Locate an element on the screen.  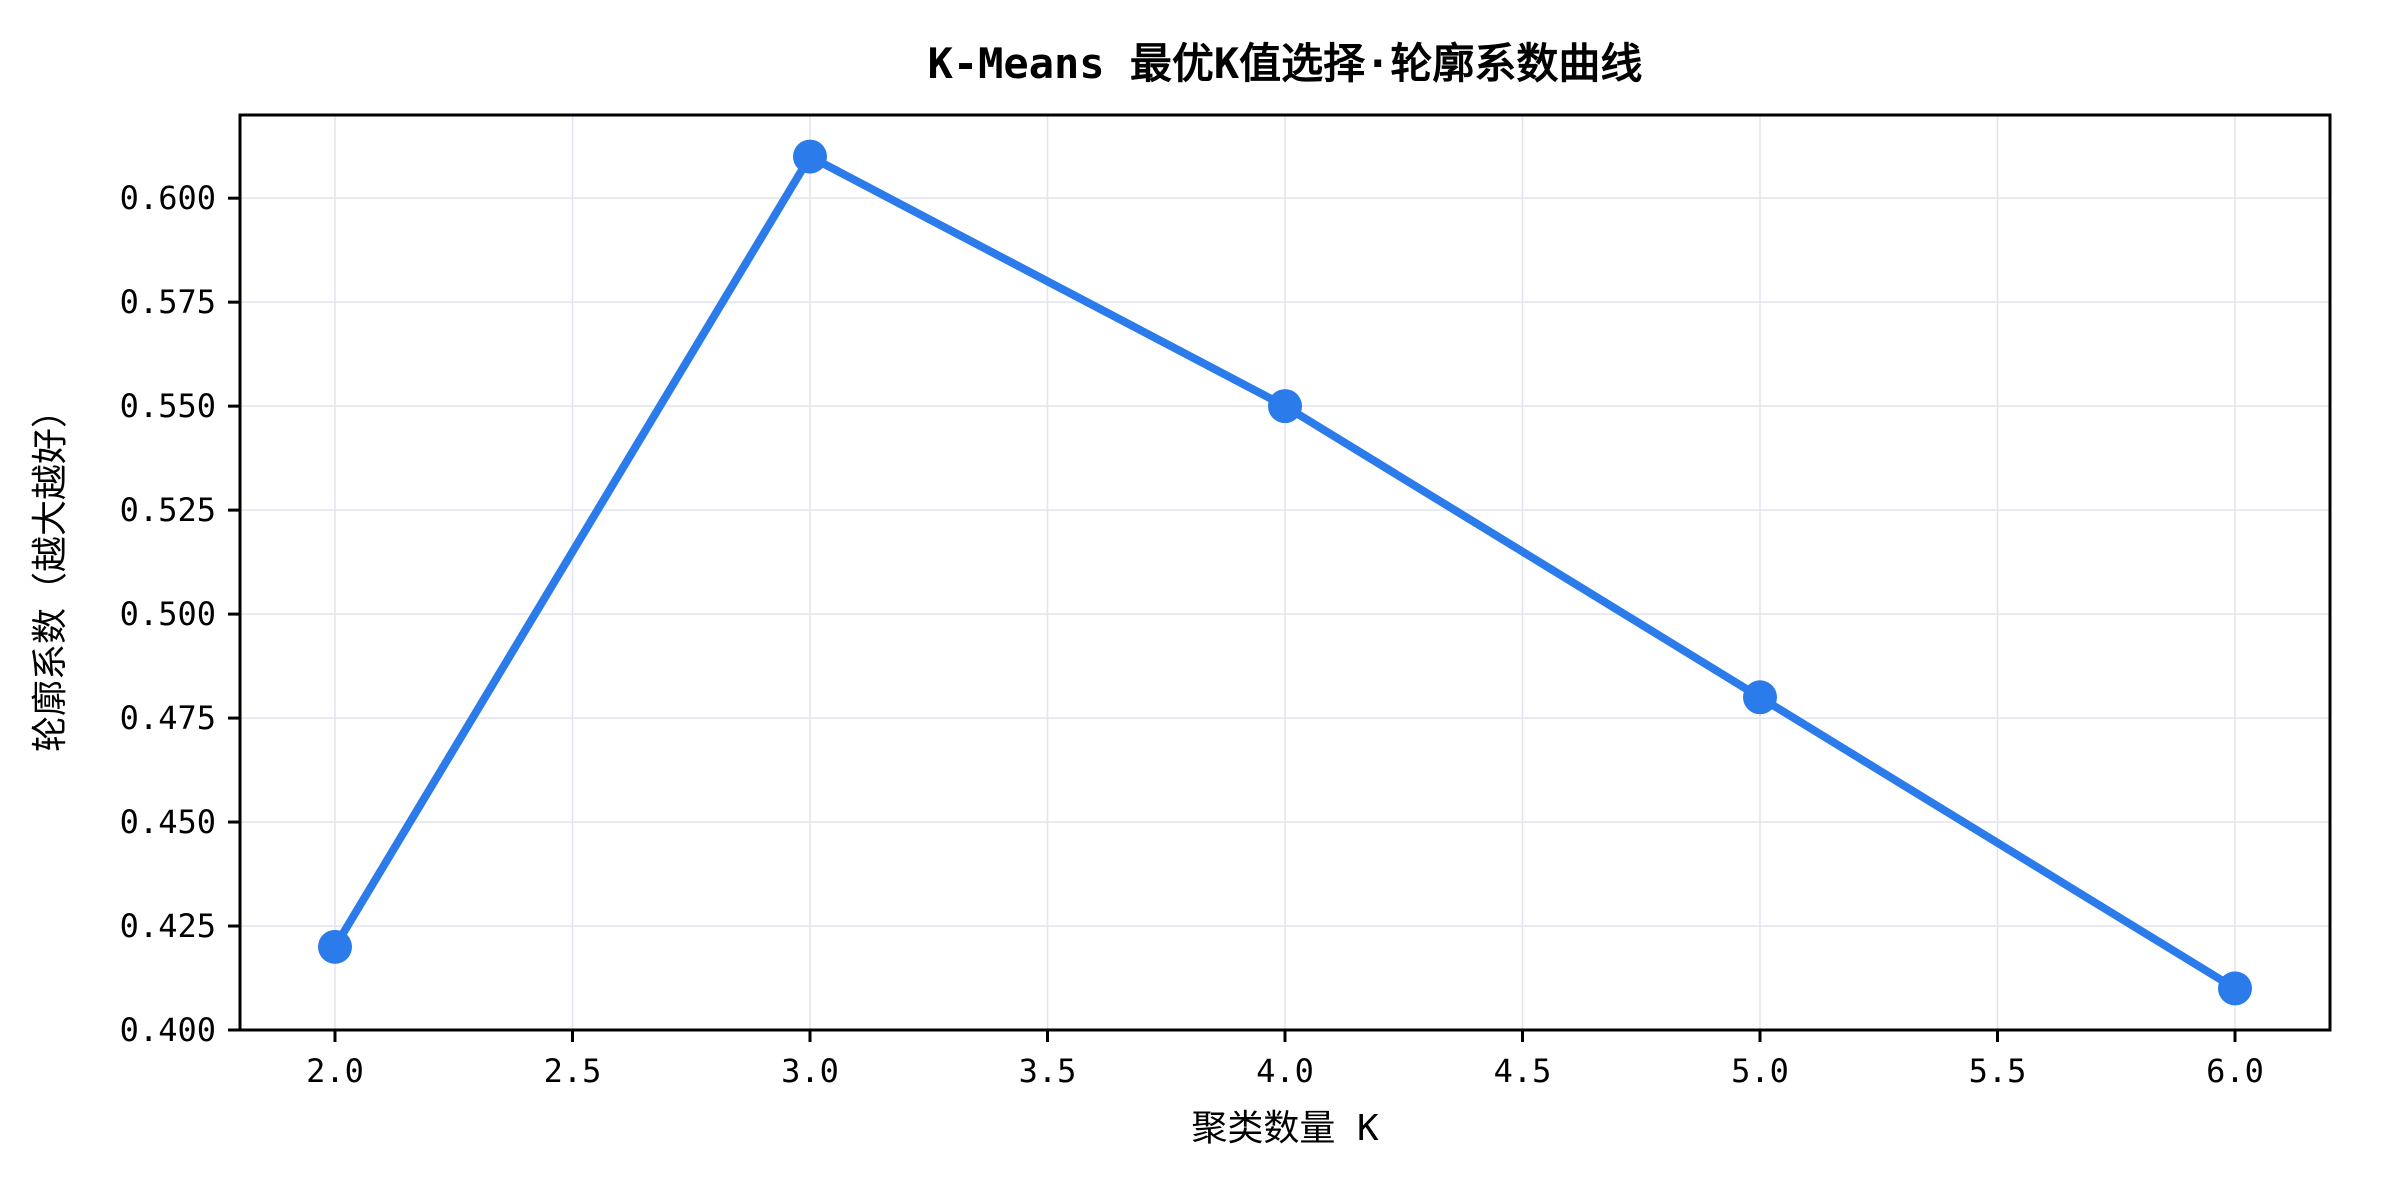
x-tick-label: 4.5 is located at coordinates (1523, 1071).